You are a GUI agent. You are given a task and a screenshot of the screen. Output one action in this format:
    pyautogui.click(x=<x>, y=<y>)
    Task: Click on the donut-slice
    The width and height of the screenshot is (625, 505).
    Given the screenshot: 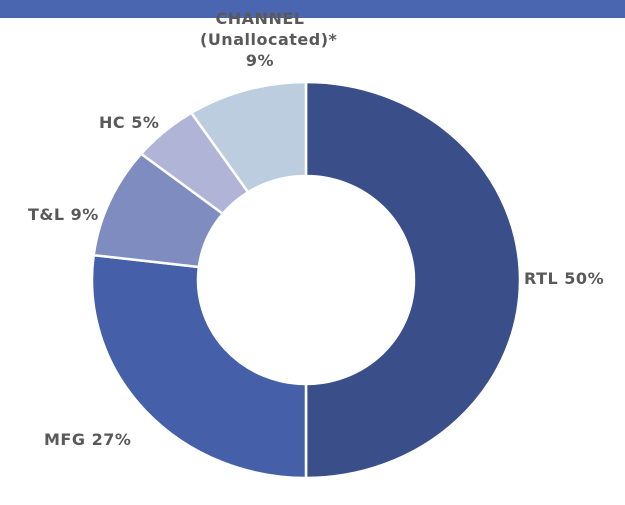 What is the action you would take?
    pyautogui.click(x=248, y=137)
    